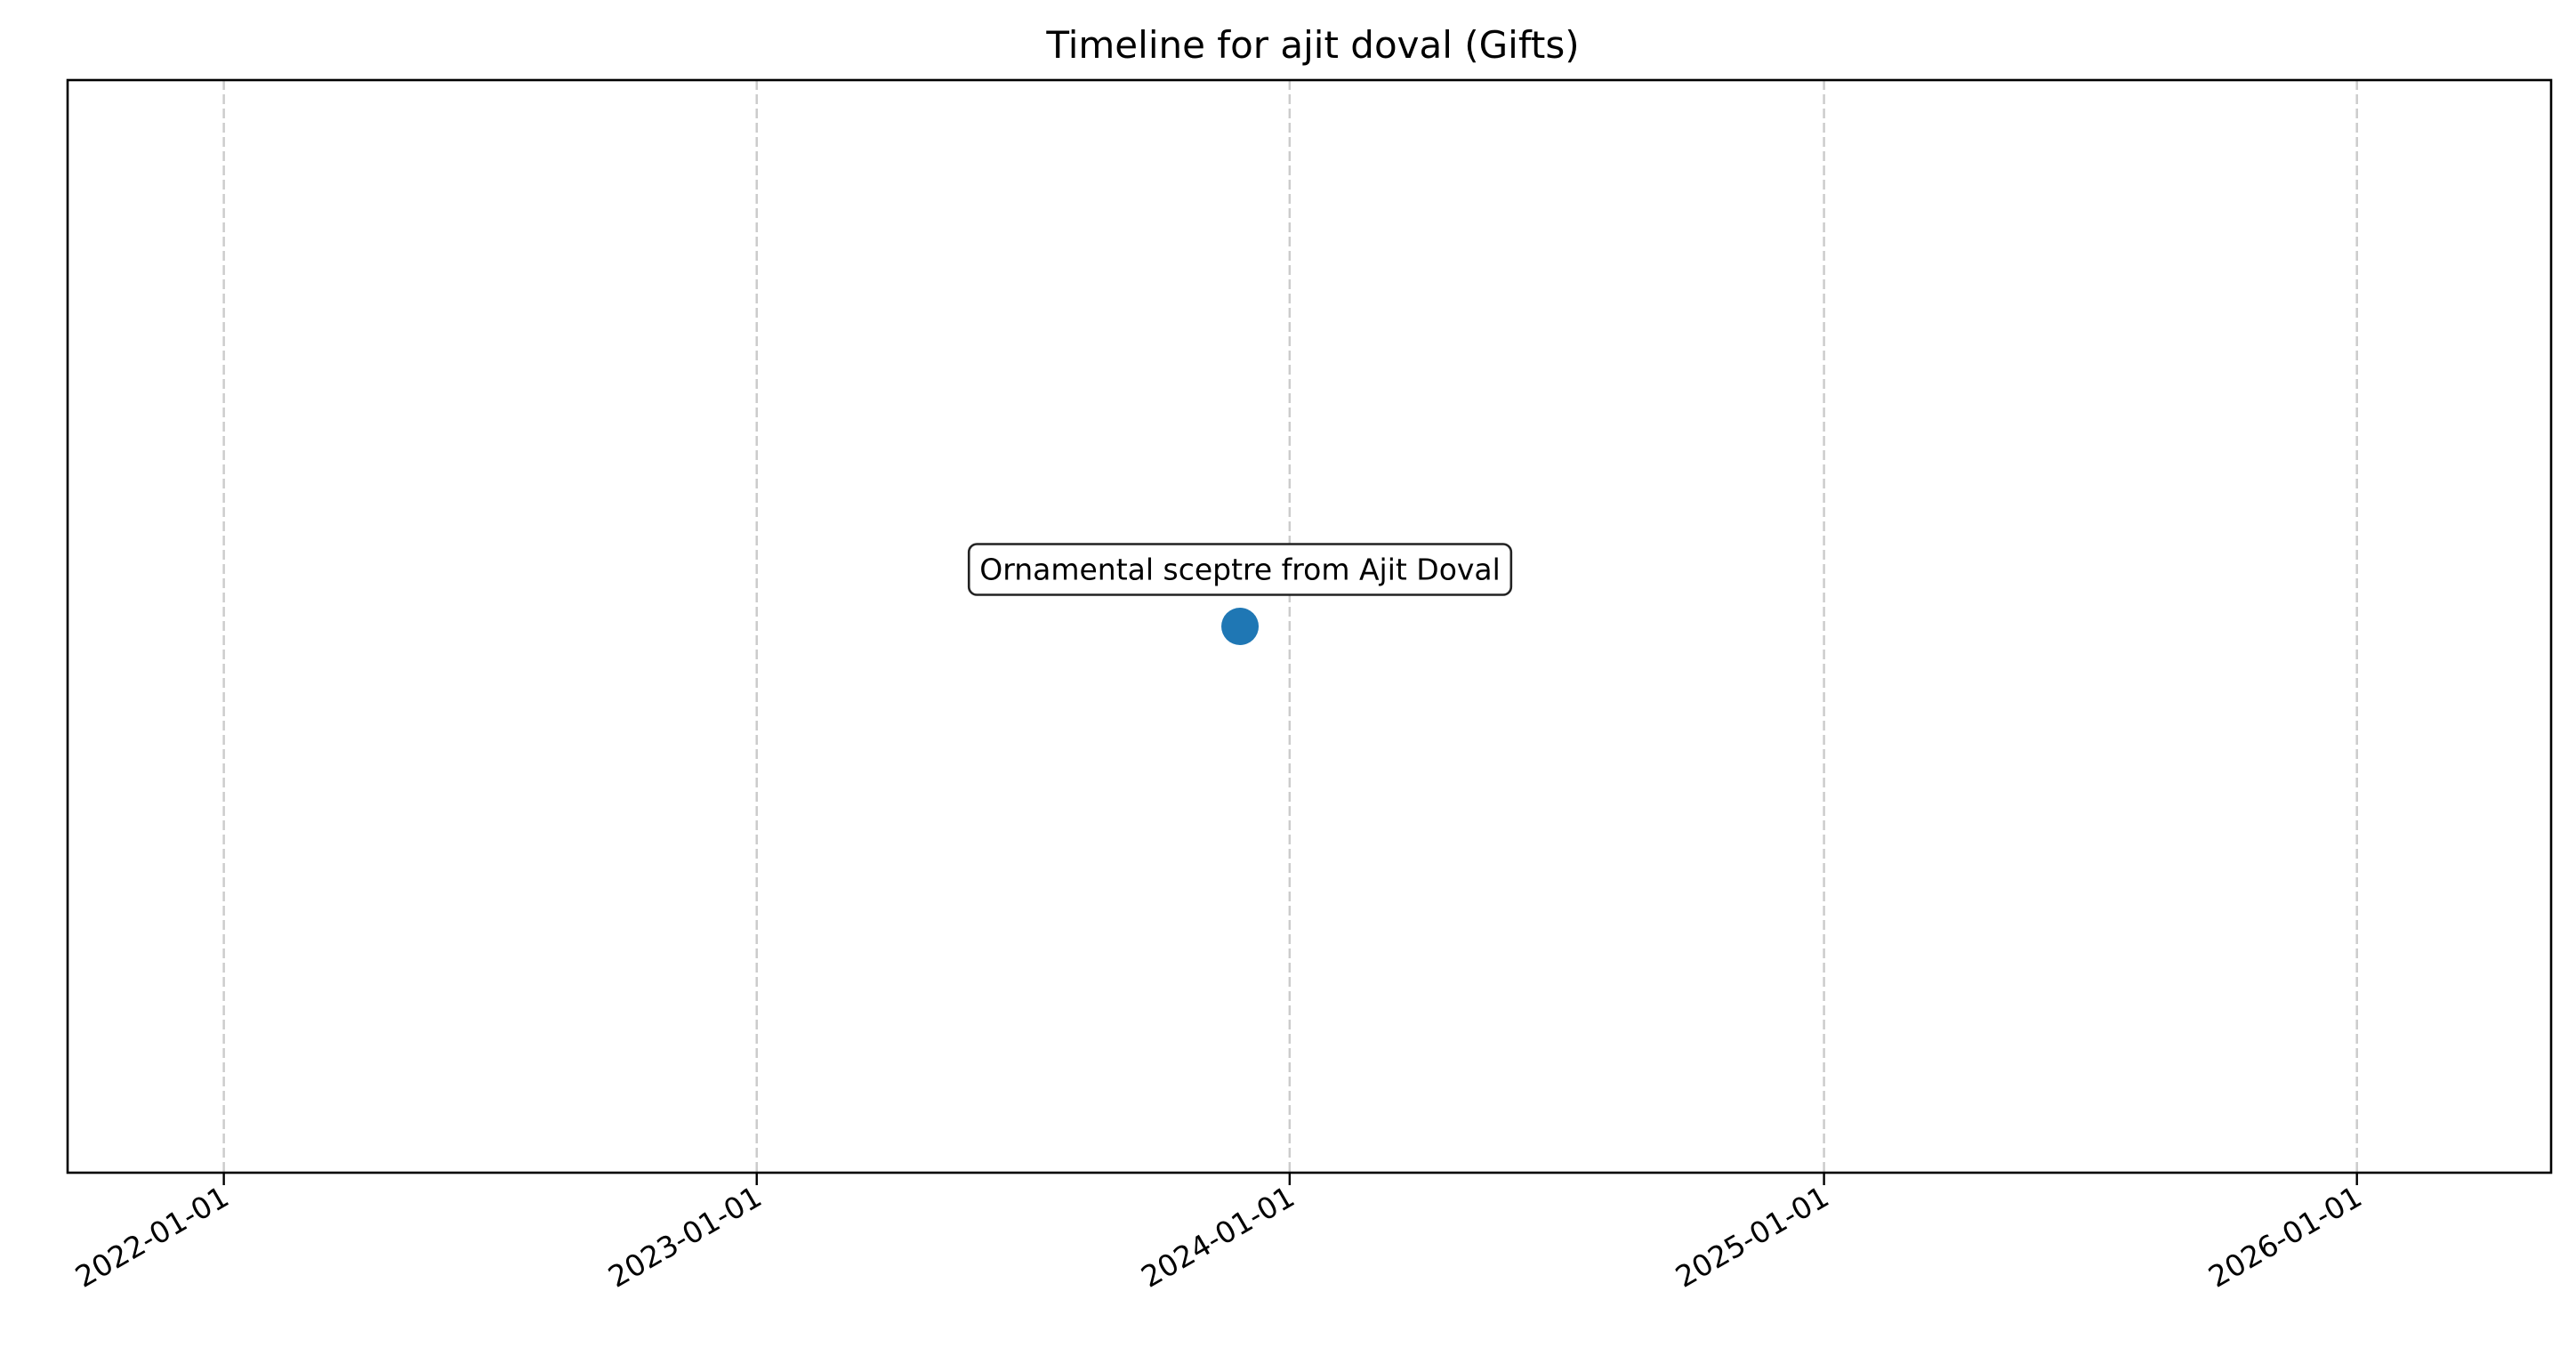  I want to click on annotation-box, so click(1240, 569).